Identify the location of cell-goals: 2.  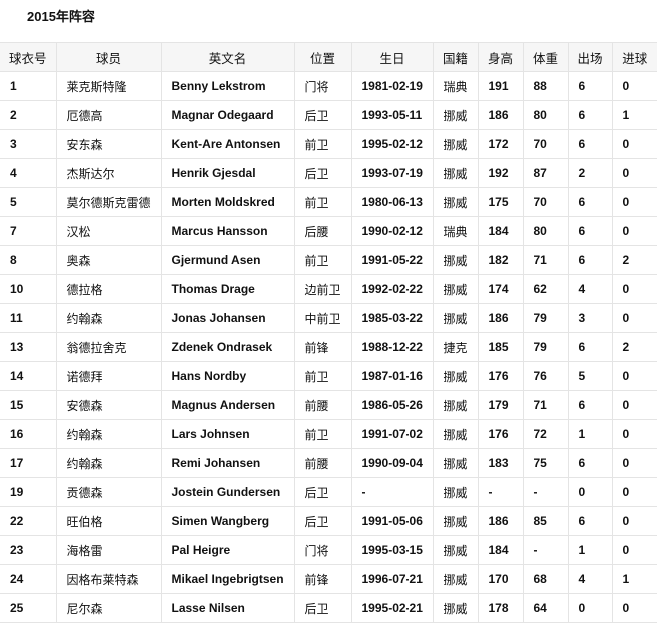
(634, 347).